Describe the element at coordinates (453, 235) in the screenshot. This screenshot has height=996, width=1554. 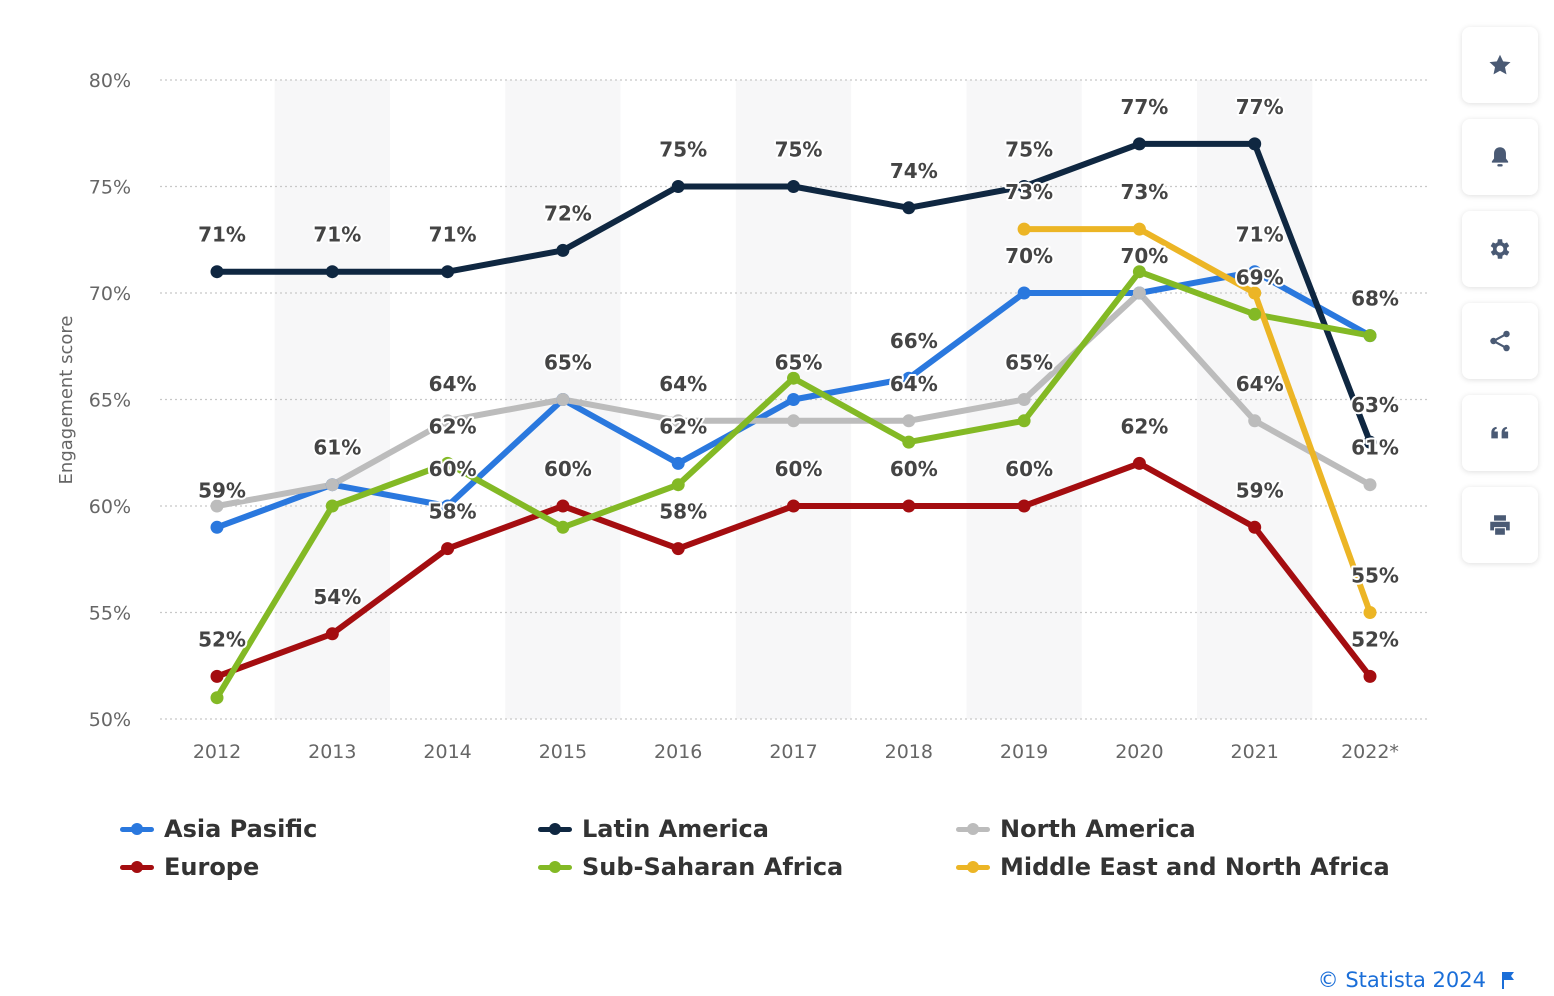
I see `data-label: 71%` at that location.